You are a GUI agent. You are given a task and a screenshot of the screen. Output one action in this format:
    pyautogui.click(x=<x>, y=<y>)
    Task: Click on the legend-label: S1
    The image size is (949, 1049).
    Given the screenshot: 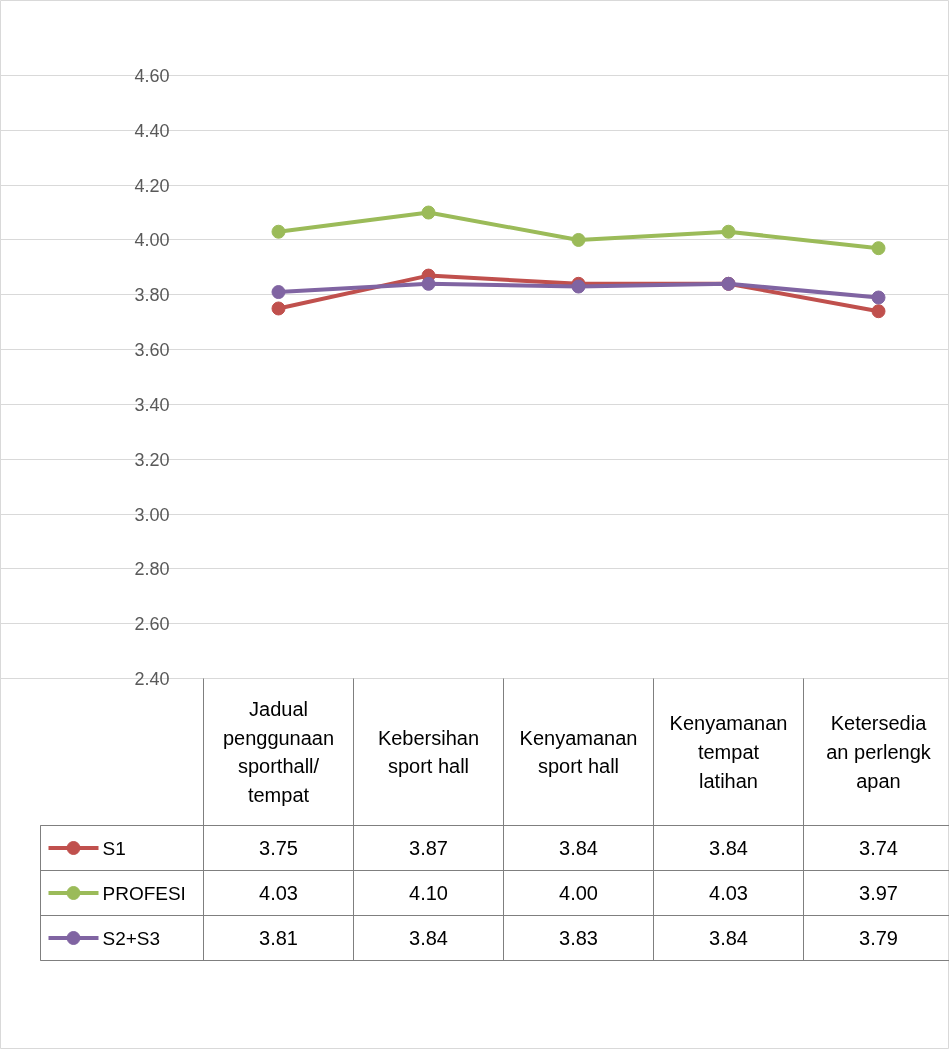 What is the action you would take?
    pyautogui.click(x=114, y=848)
    